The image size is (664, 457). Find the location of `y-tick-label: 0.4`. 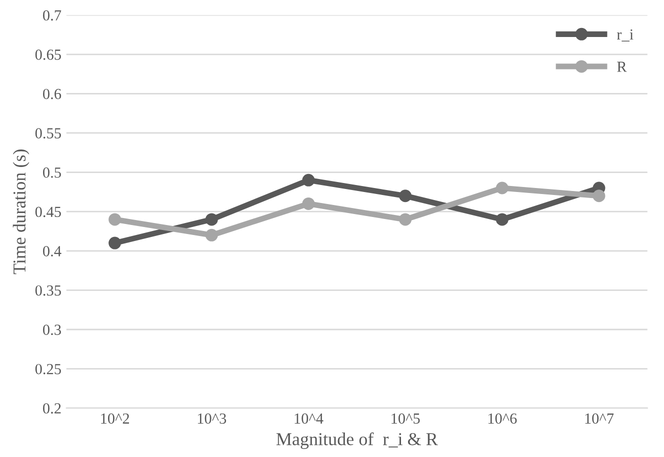

y-tick-label: 0.4 is located at coordinates (52, 251).